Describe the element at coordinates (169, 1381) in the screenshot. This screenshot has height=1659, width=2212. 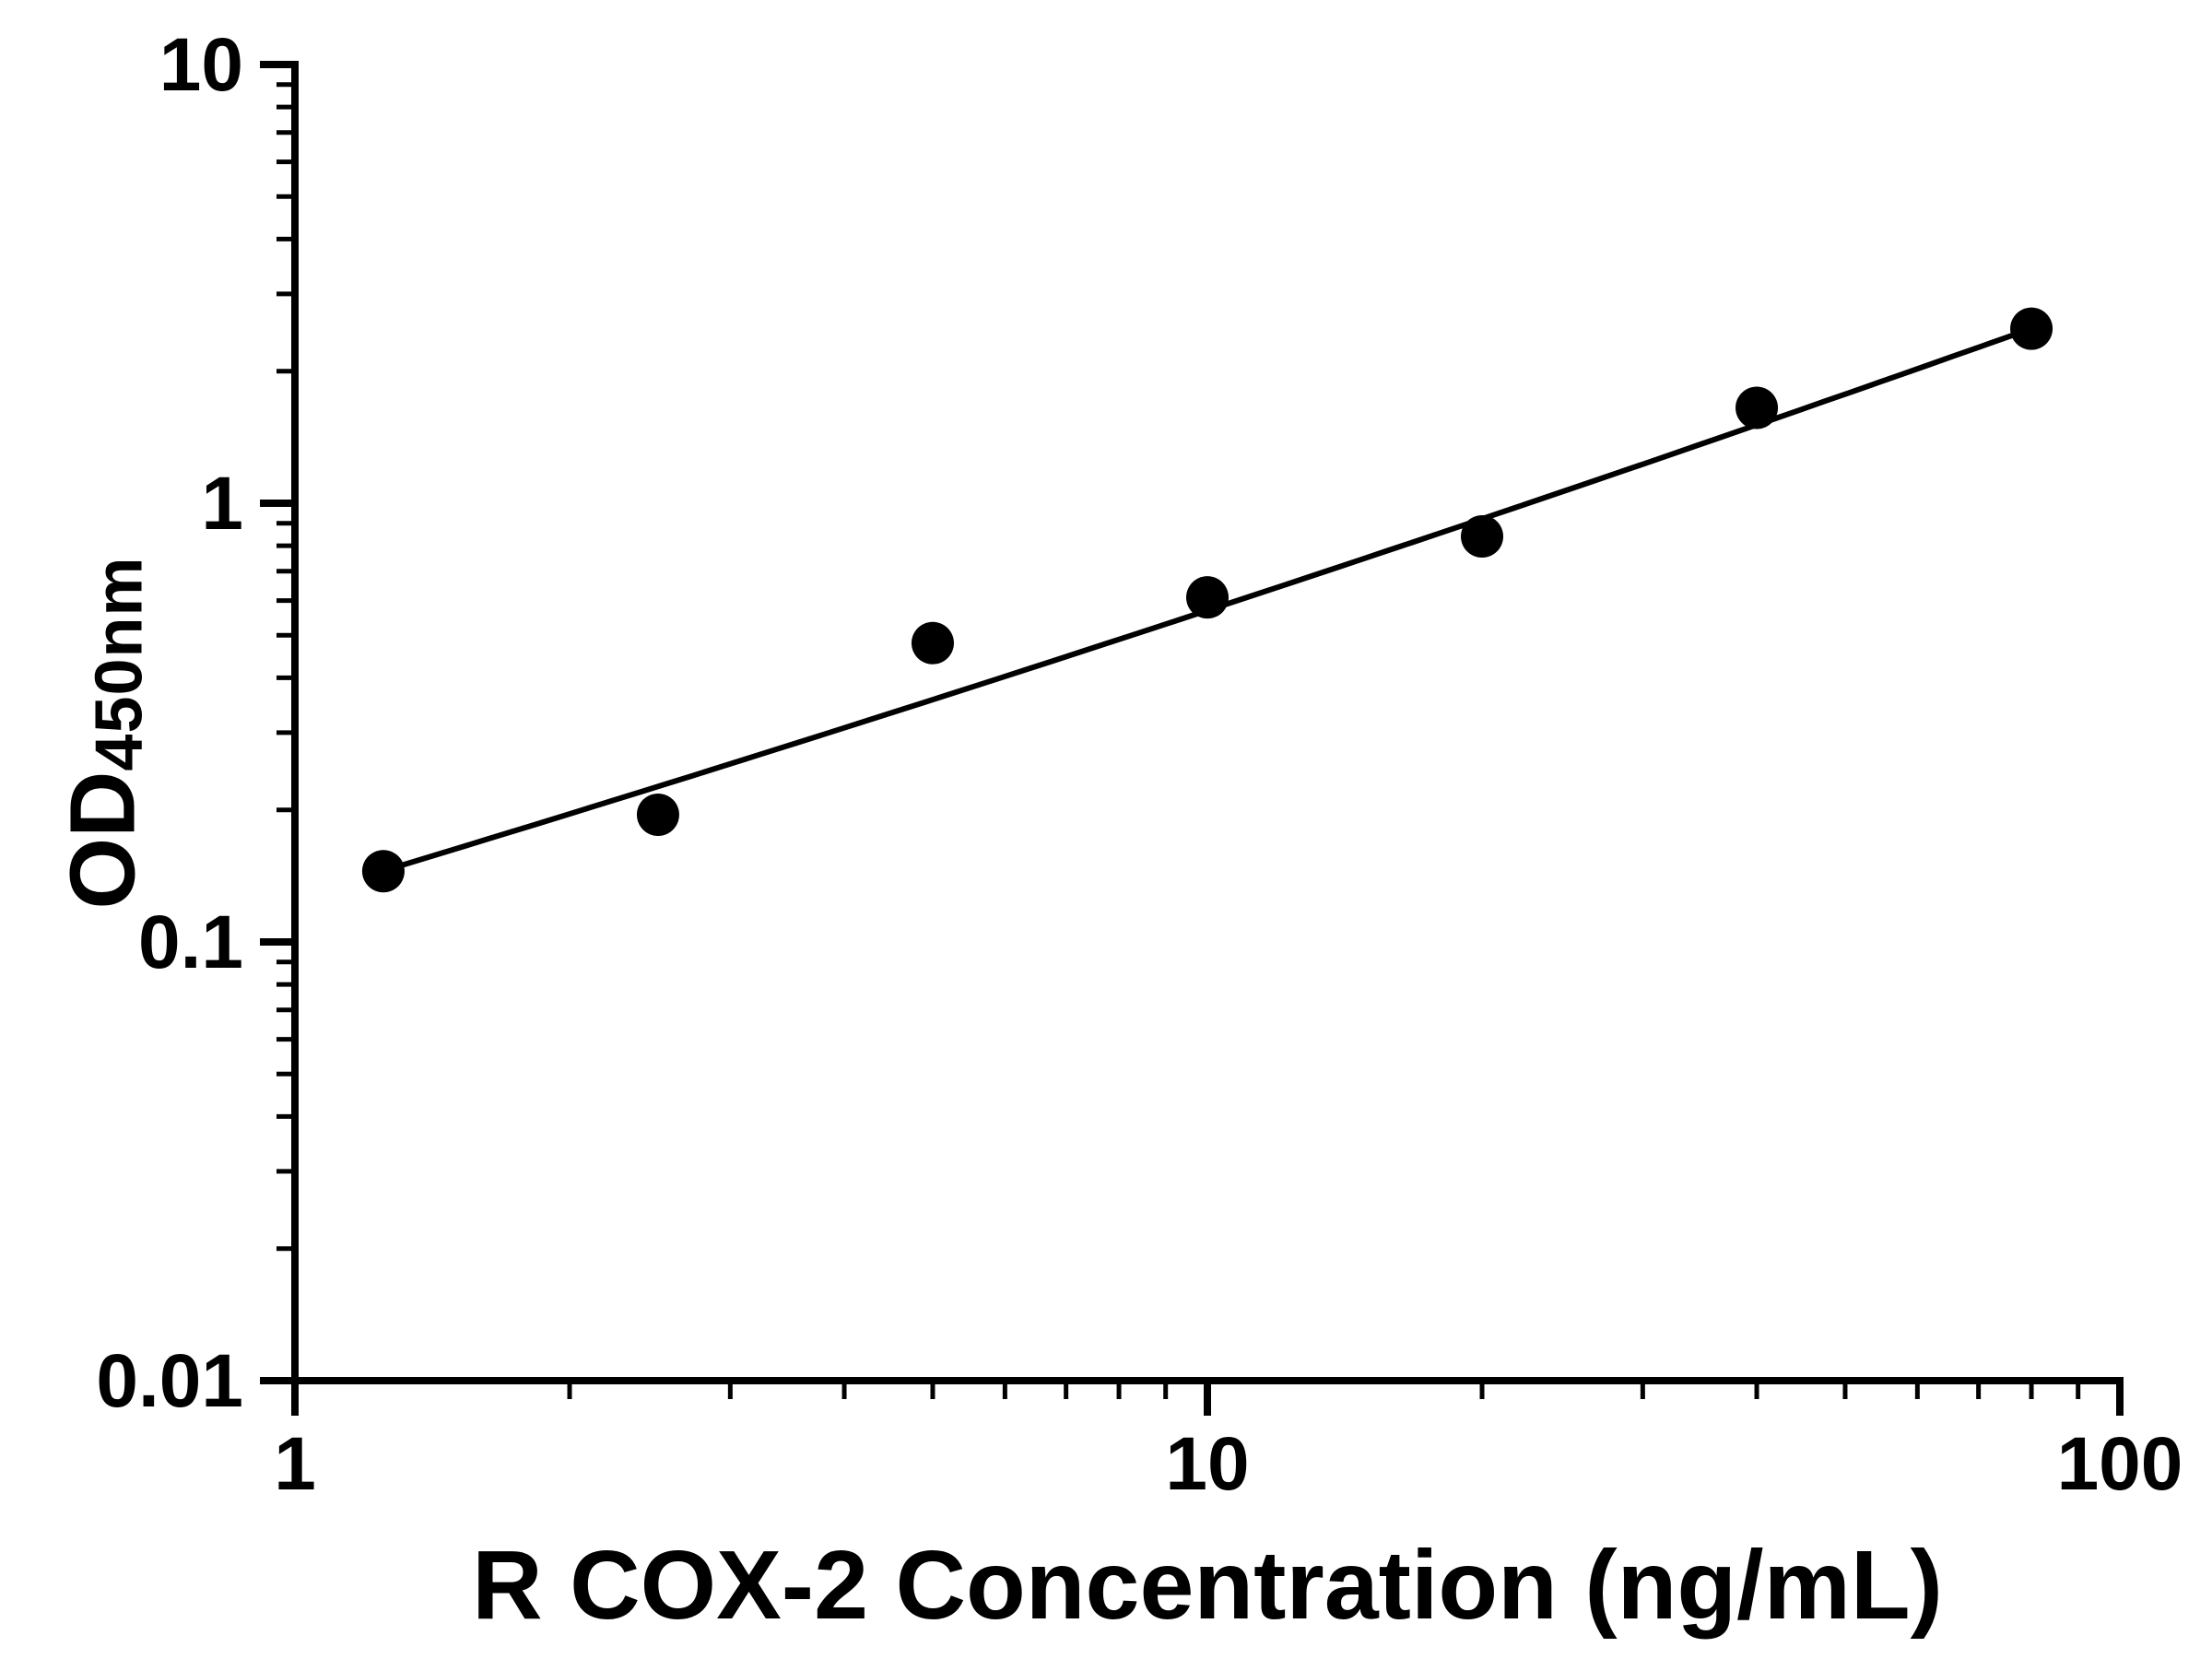
I see `y-tick-label: 0.01` at that location.